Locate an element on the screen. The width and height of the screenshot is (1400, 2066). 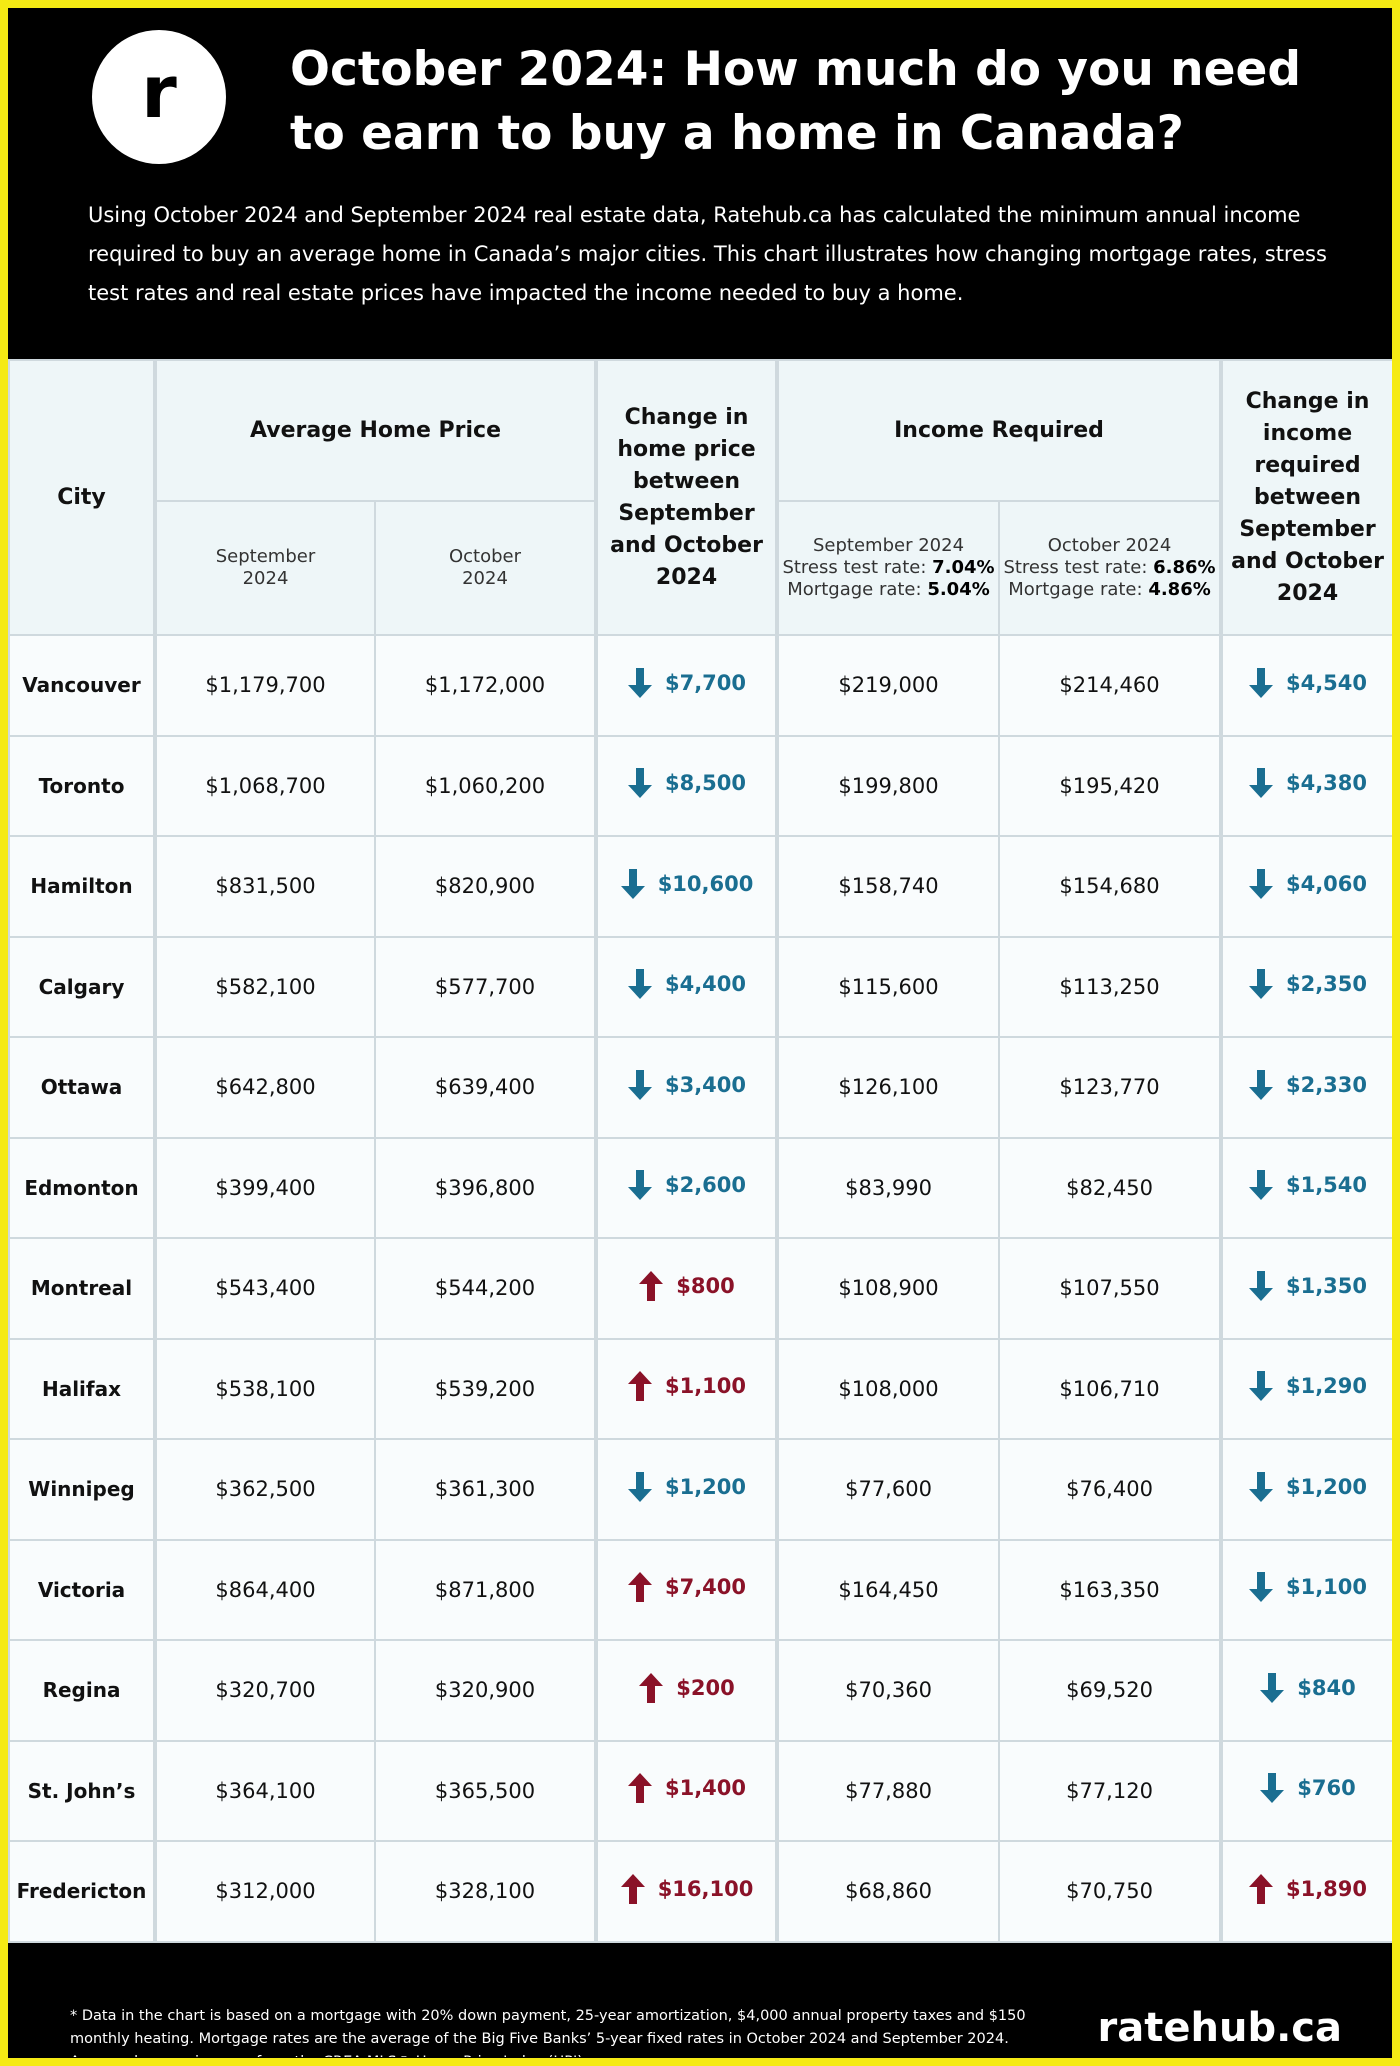
change: $1,890 is located at coordinates (1307, 1888).